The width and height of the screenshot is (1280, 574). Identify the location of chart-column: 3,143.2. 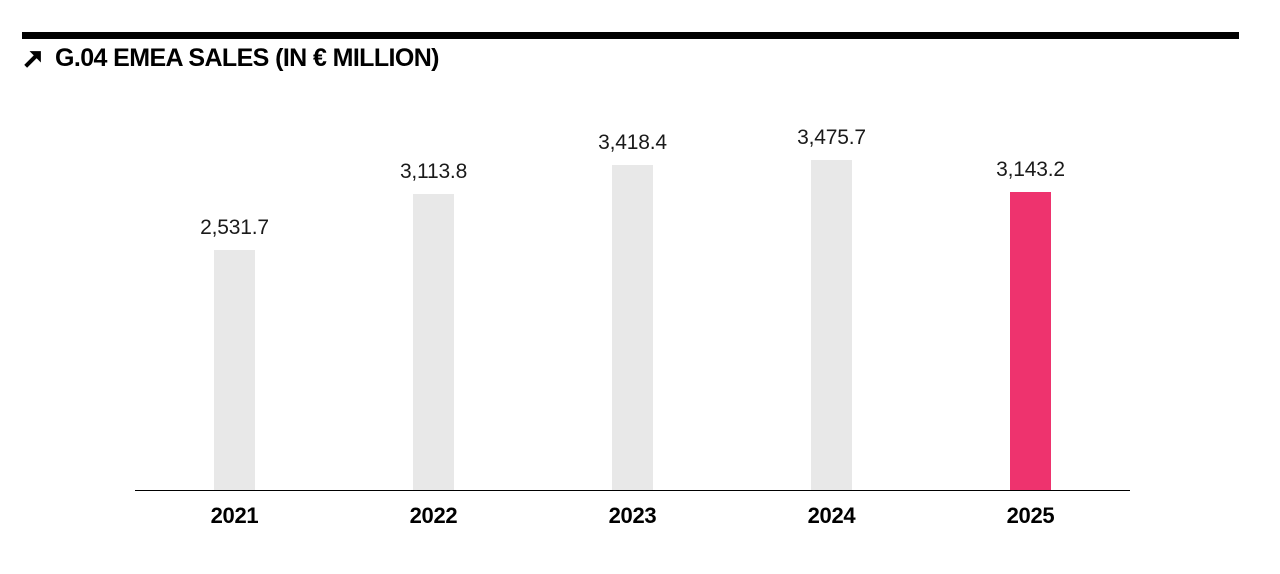
(1030, 245).